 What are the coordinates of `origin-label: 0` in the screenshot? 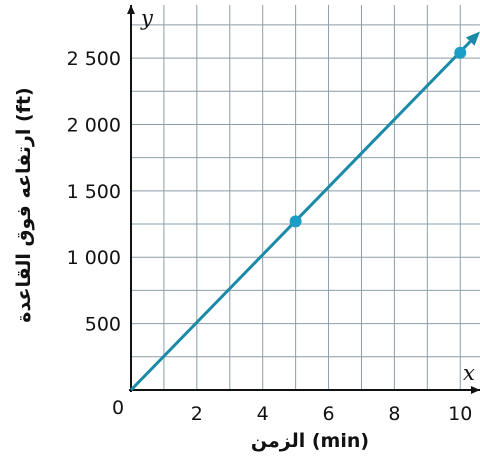 It's located at (118, 408).